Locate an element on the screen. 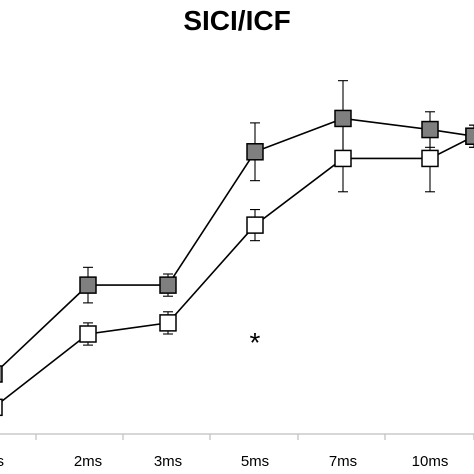 The image size is (474, 474). x-tick-label: 10ms is located at coordinates (430, 461).